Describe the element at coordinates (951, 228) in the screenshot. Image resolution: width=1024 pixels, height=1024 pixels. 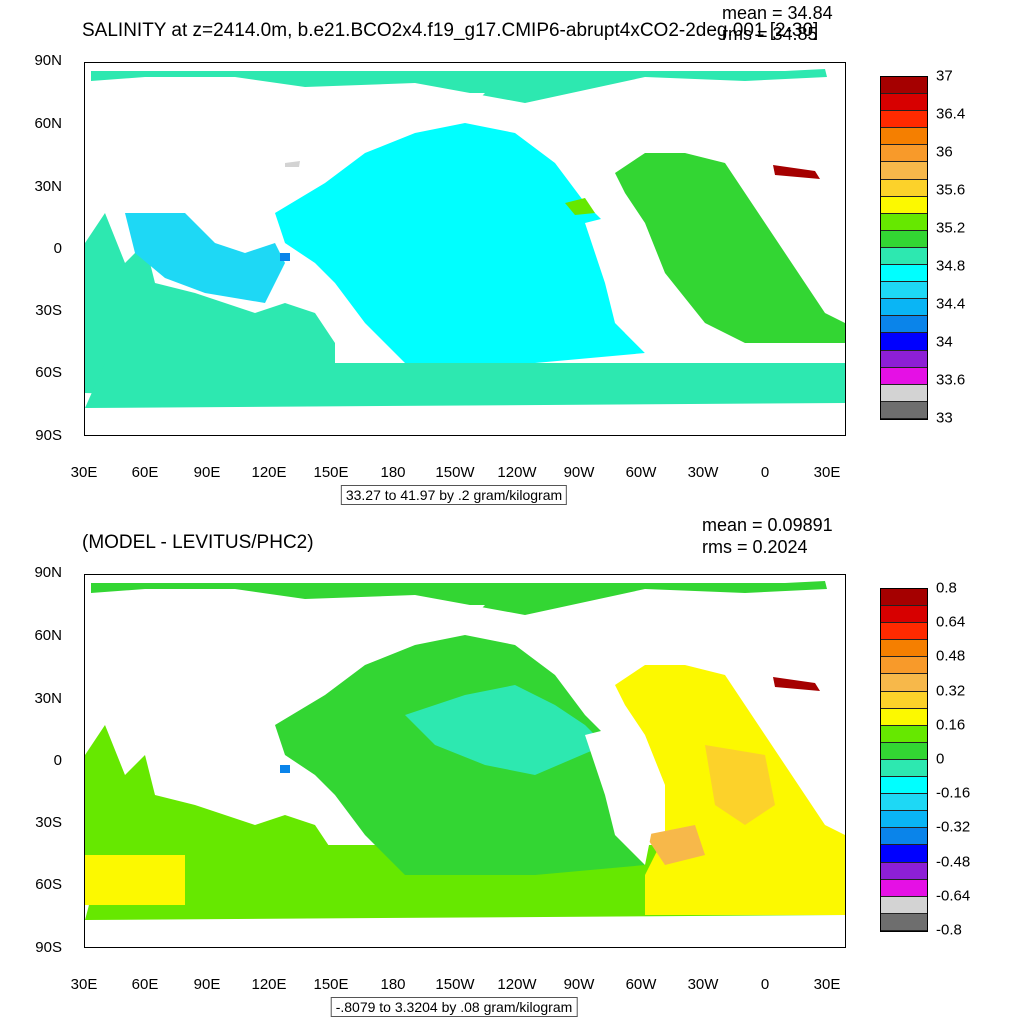
I see `colorbar-label: 35.2` at that location.